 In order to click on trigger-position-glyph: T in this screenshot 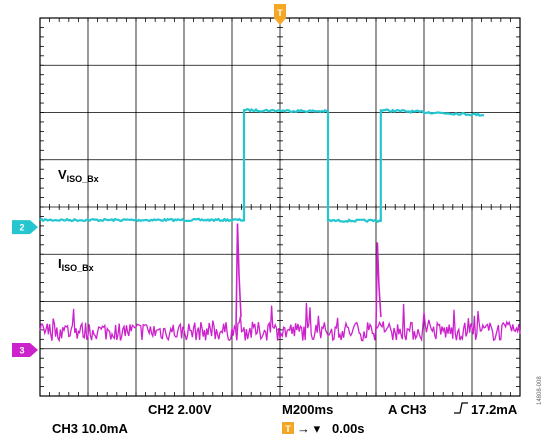, I will do `click(288, 429)`.